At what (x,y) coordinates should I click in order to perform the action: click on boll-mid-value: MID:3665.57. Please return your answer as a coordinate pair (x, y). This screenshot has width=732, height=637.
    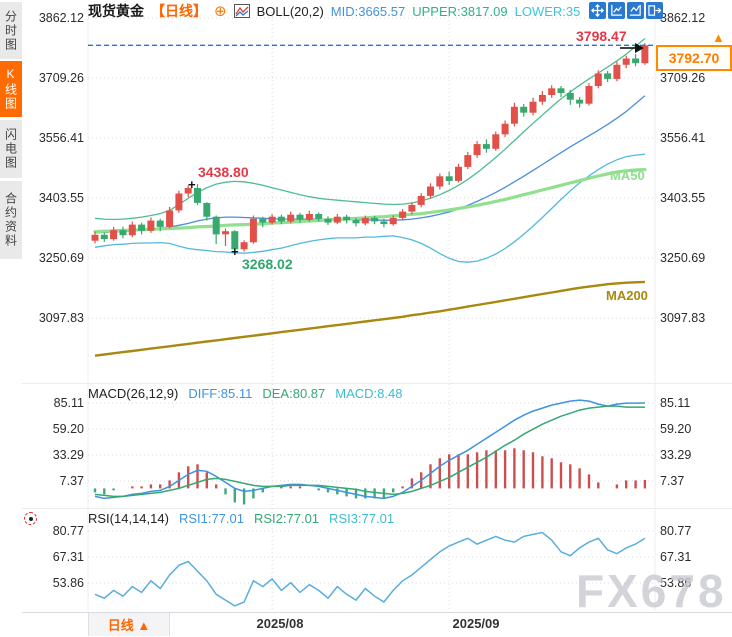
    Looking at the image, I should click on (368, 11).